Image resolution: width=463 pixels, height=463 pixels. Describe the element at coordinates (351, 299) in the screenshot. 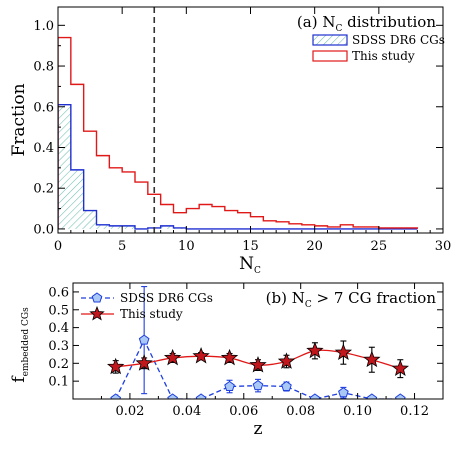

I see `panel-b-title: (b) NC > 7 CG fraction` at that location.